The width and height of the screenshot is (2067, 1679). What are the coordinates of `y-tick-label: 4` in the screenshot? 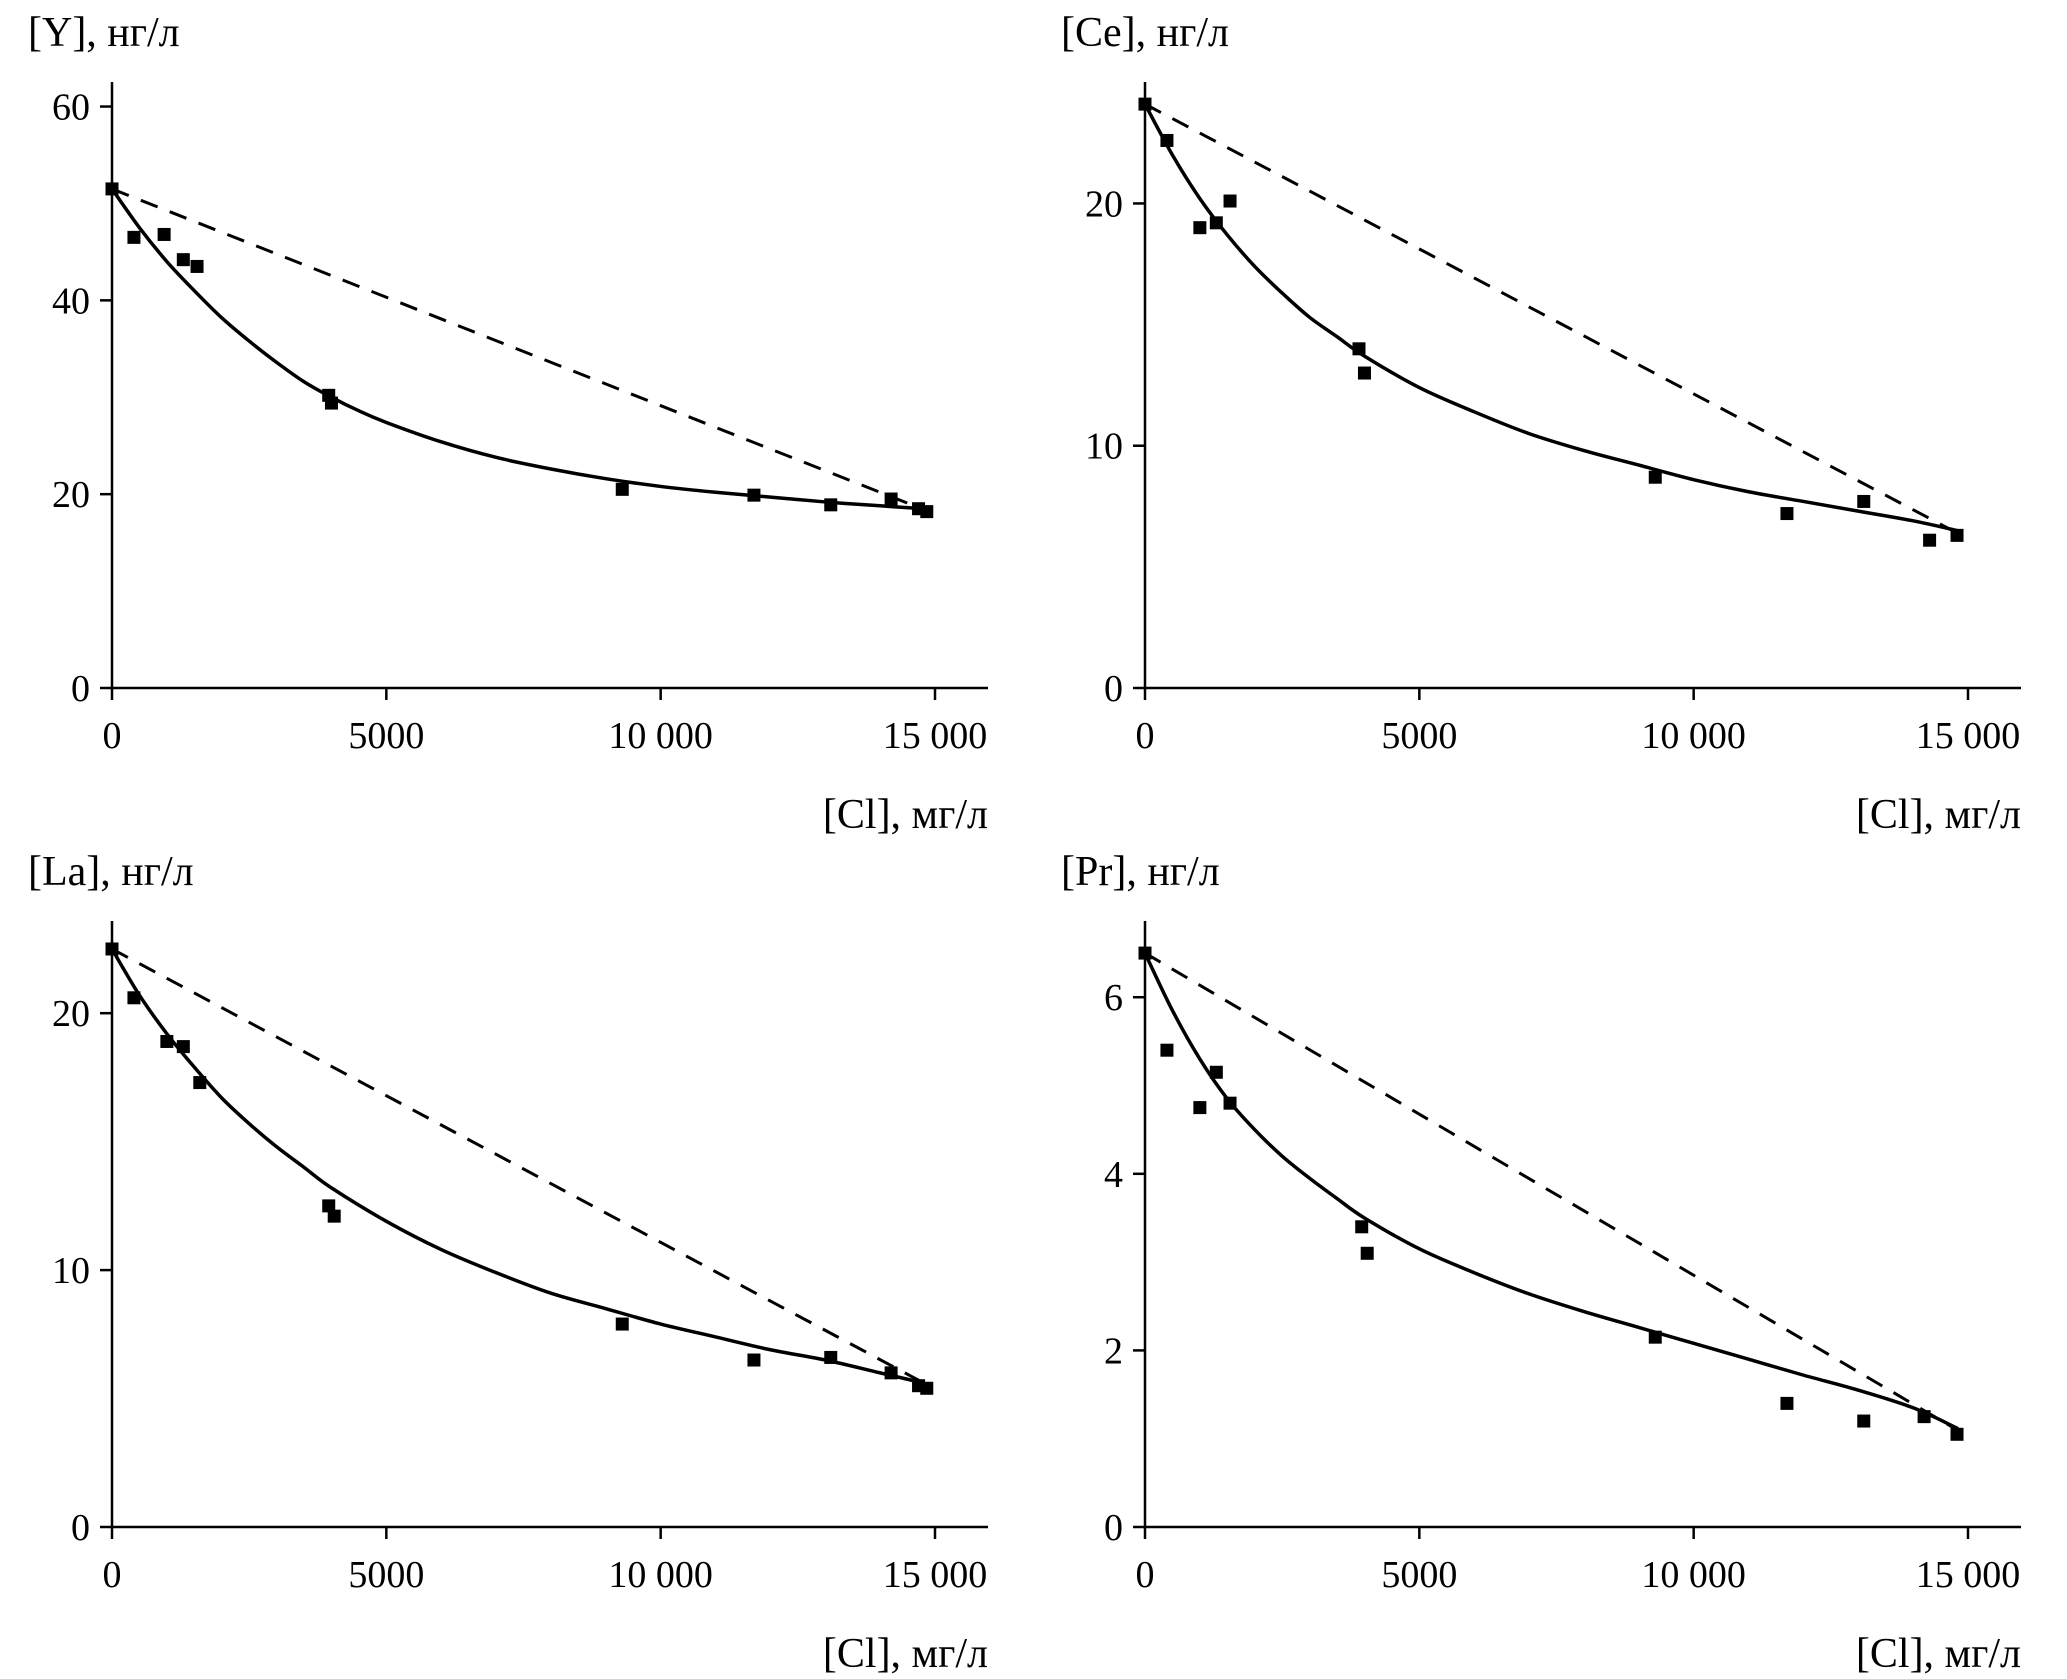 It's located at (1113, 1175).